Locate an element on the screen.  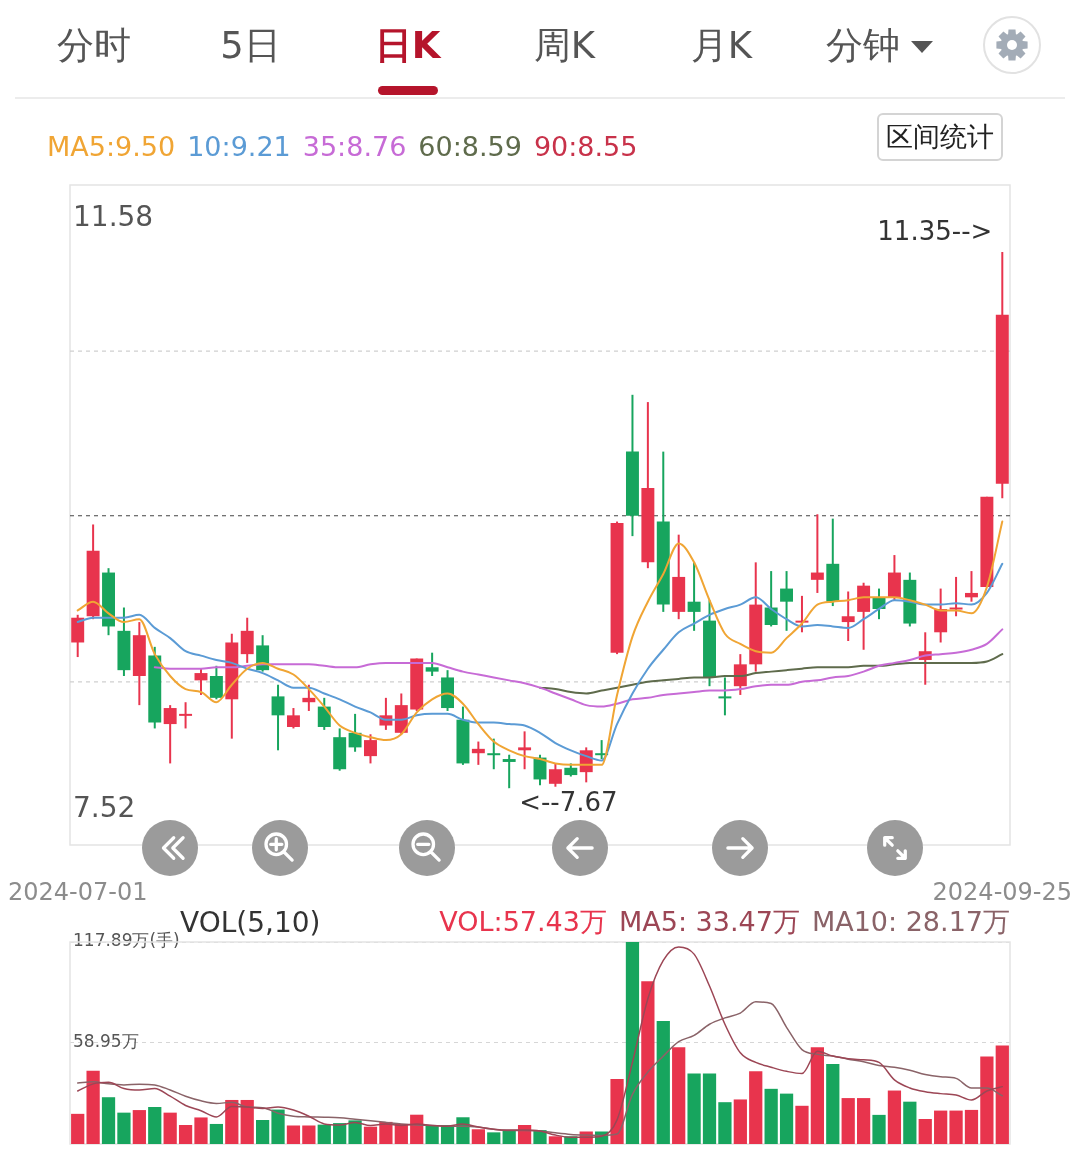
stats-button: 区间统计 is located at coordinates (940, 137).